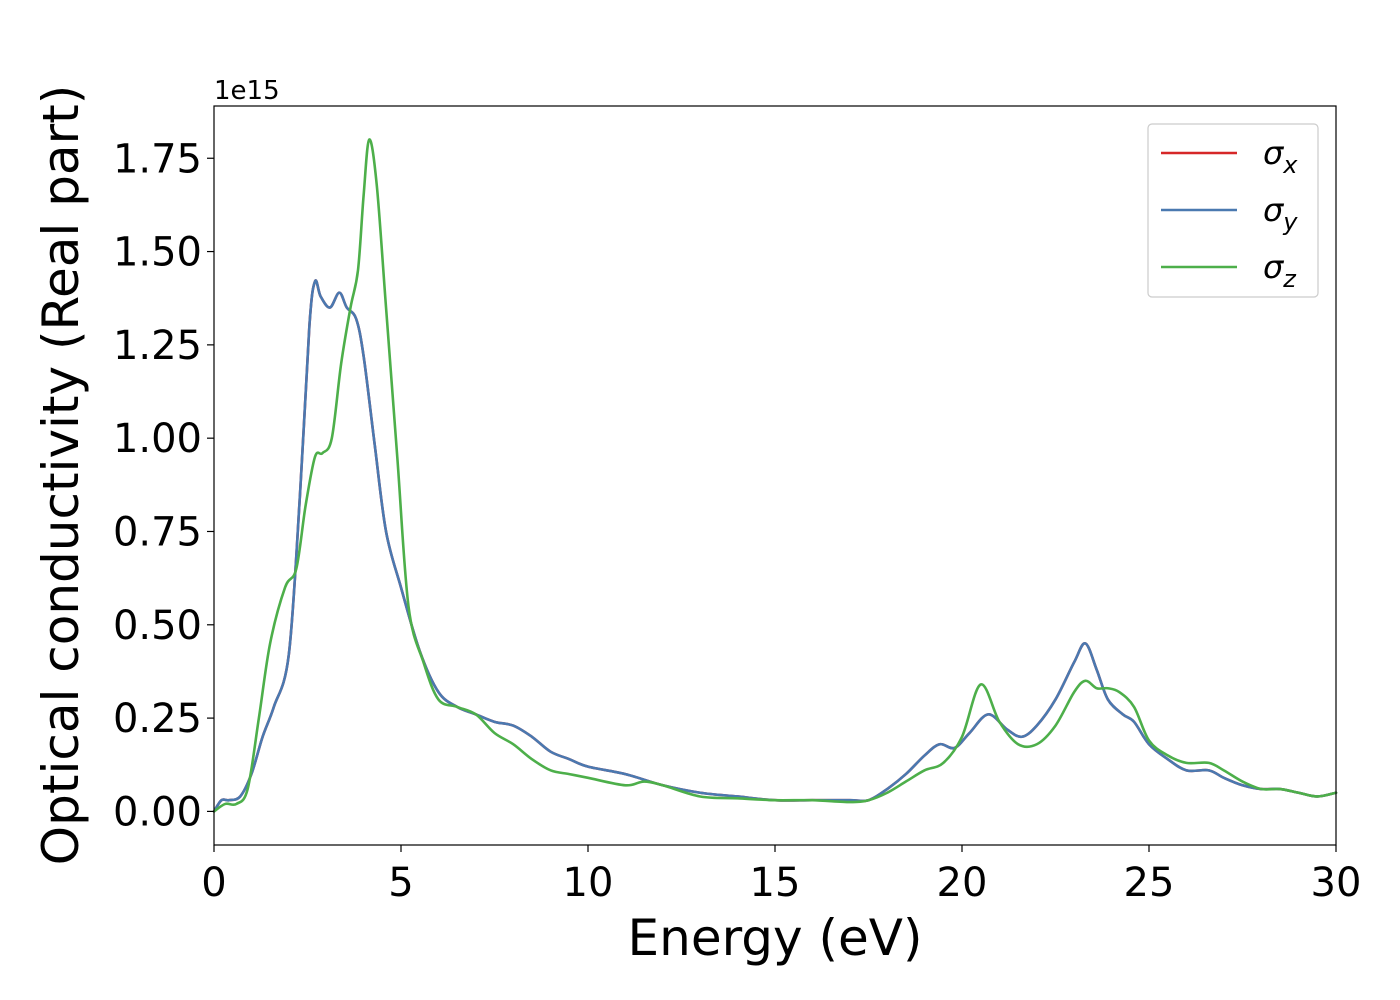 The image size is (1400, 1000). Describe the element at coordinates (247, 91) in the screenshot. I see `y-offset-label: 1e15` at that location.